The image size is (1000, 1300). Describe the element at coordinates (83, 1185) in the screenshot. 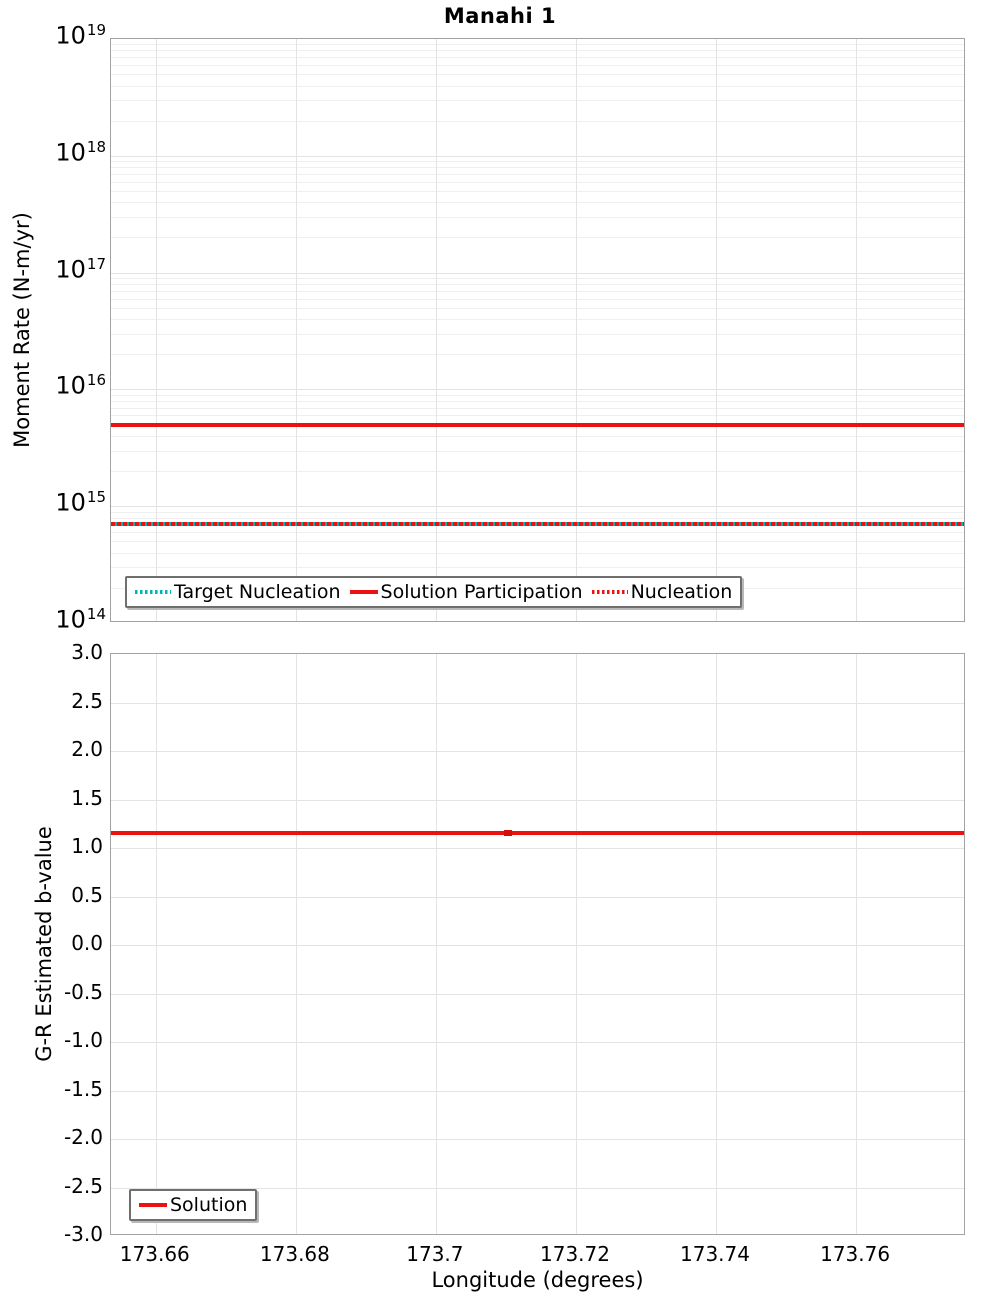

I see `bottom-y-tick-label: -2.5` at that location.